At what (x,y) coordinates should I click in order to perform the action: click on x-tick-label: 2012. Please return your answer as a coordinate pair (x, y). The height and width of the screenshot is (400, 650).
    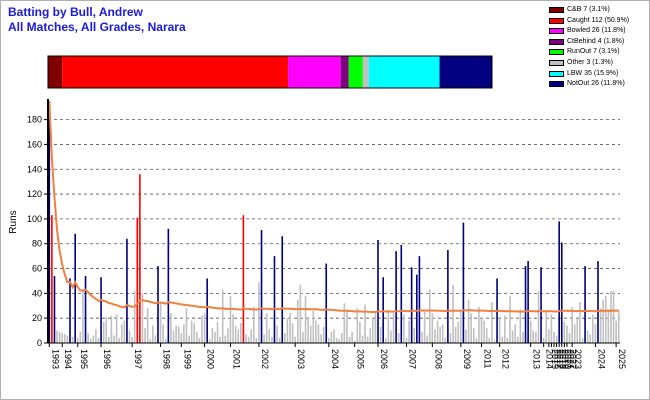
    Looking at the image, I should click on (506, 359).